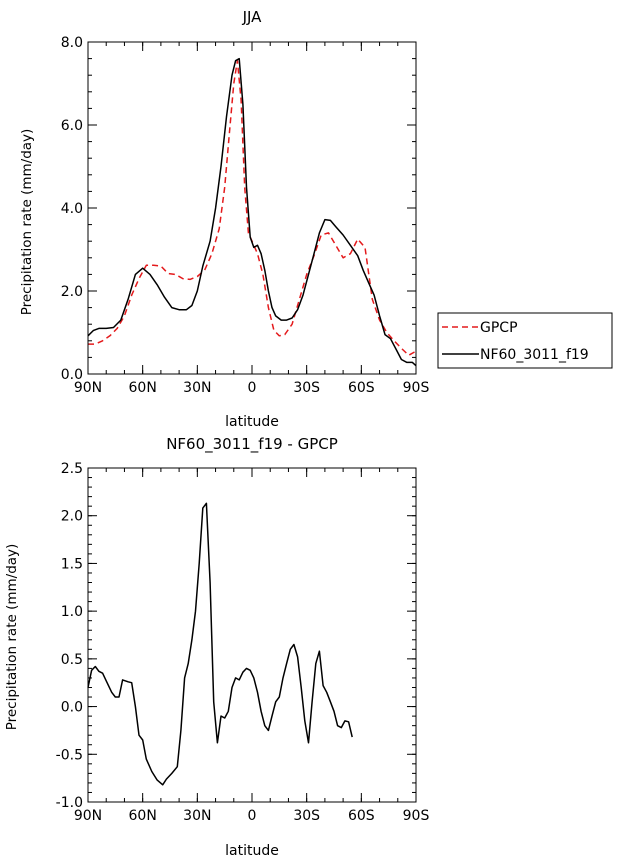 The width and height of the screenshot is (617, 862). What do you see at coordinates (72, 517) in the screenshot?
I see `bottom-y-tick-label: 2.0` at bounding box center [72, 517].